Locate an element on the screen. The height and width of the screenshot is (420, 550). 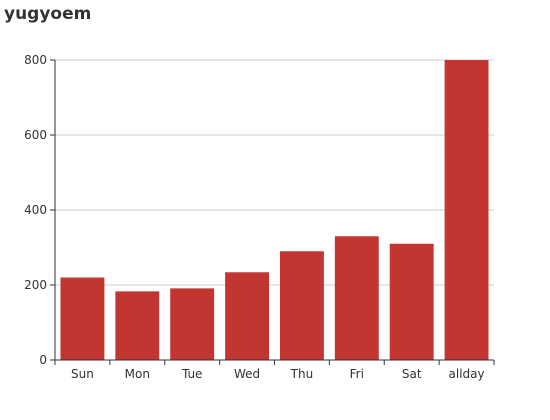
bar-sun is located at coordinates (82, 318).